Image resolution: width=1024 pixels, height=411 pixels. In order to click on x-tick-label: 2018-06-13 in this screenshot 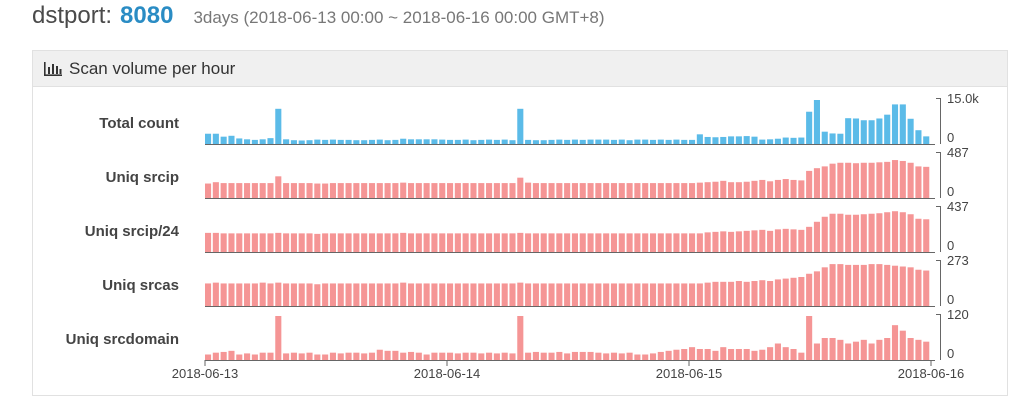, I will do `click(205, 373)`.